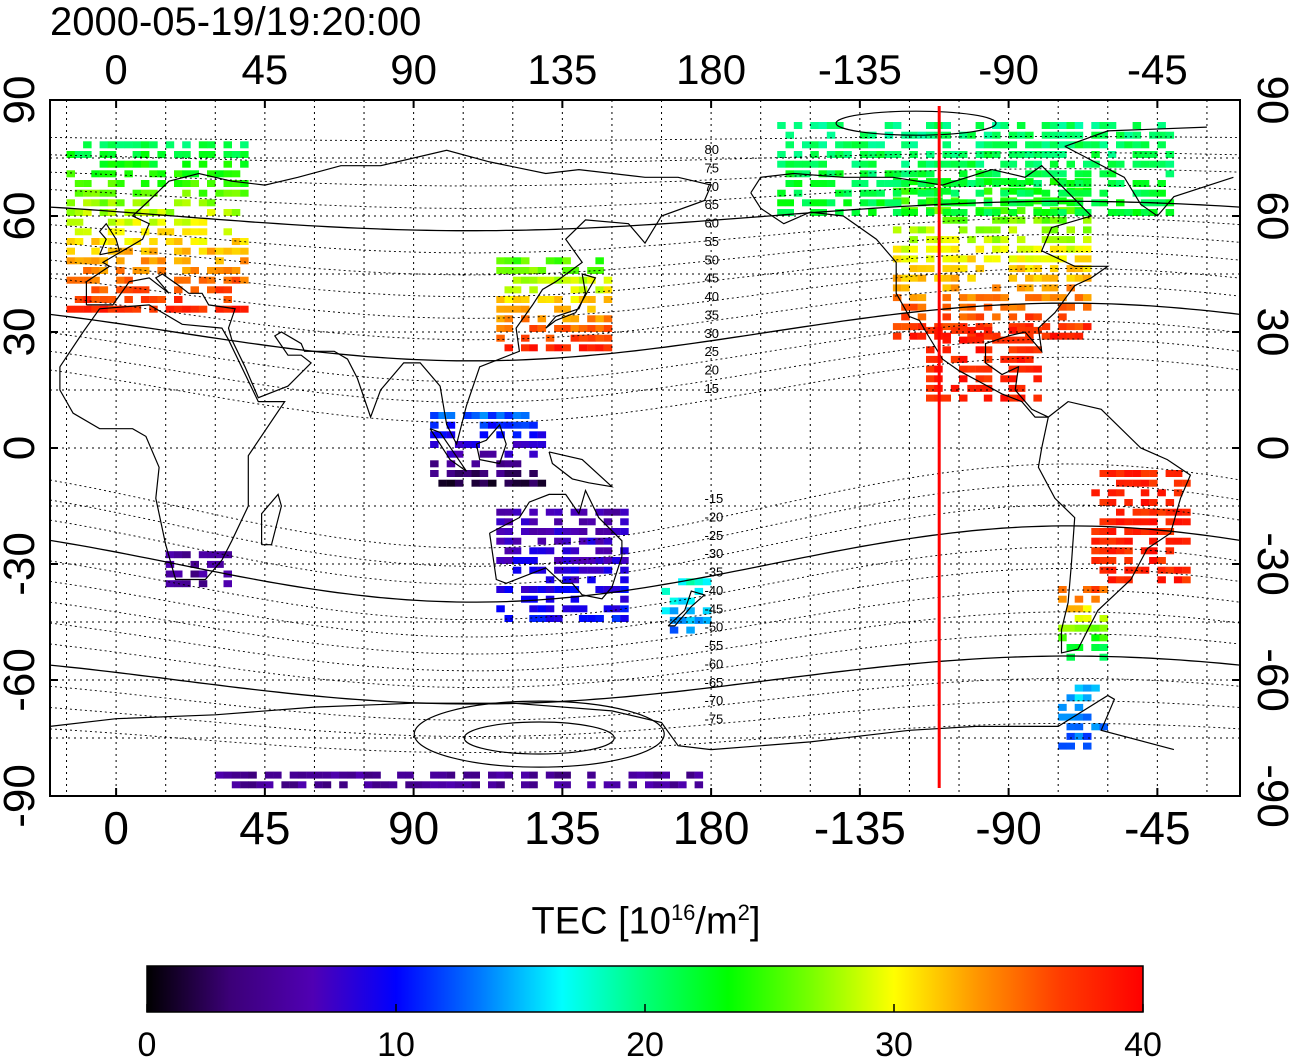  What do you see at coordinates (413, 69) in the screenshot?
I see `lon-label-top: 90` at bounding box center [413, 69].